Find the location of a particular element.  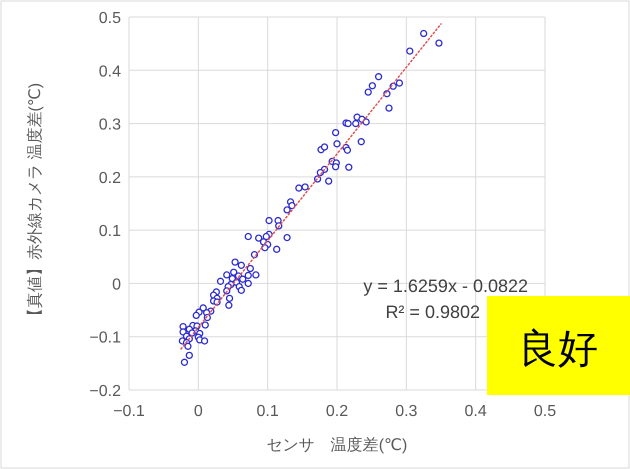

x-tick-label: 0.2 is located at coordinates (337, 411).